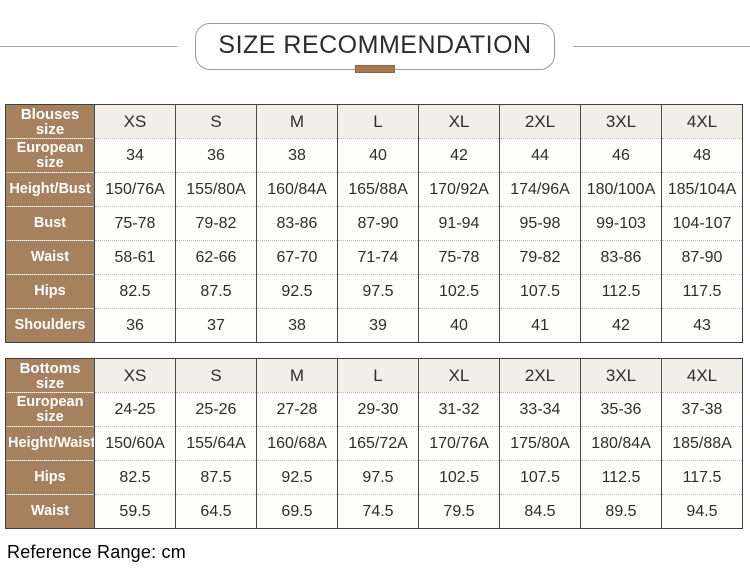  Describe the element at coordinates (375, 68) in the screenshot. I see `title-accent-bar` at that location.